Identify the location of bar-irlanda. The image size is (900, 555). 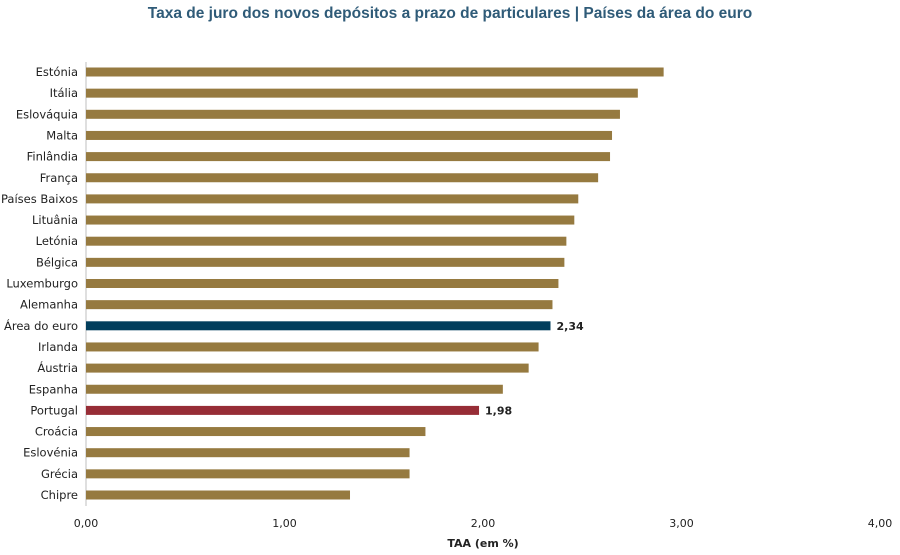
(312, 347).